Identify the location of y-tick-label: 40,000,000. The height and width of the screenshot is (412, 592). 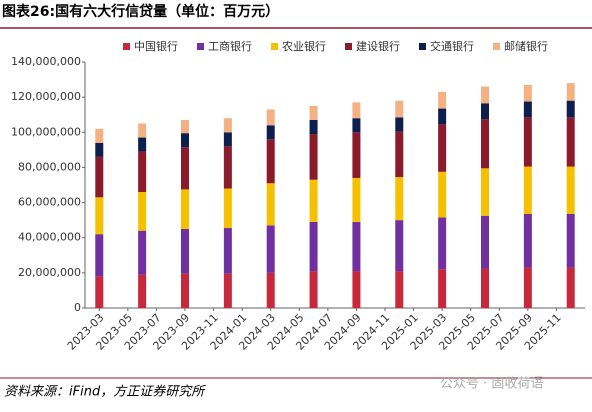
(49, 237).